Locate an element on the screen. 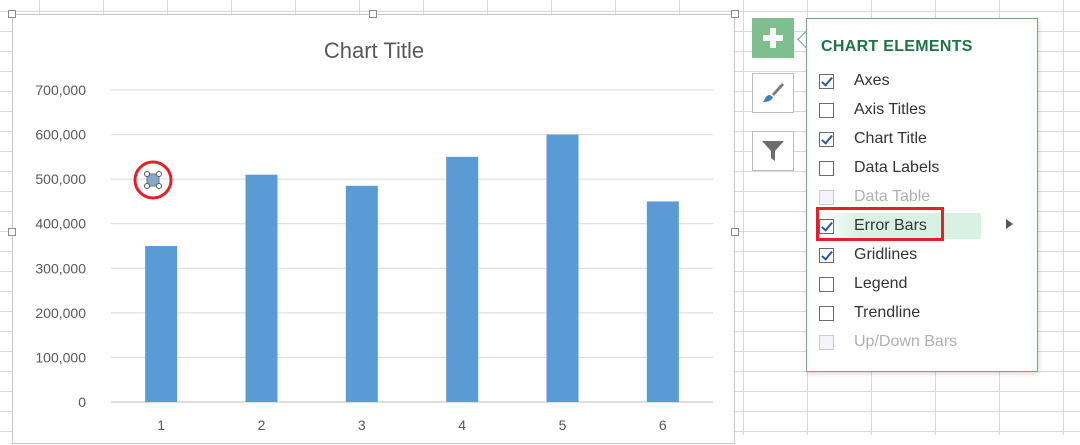  funnel-icon is located at coordinates (773, 151).